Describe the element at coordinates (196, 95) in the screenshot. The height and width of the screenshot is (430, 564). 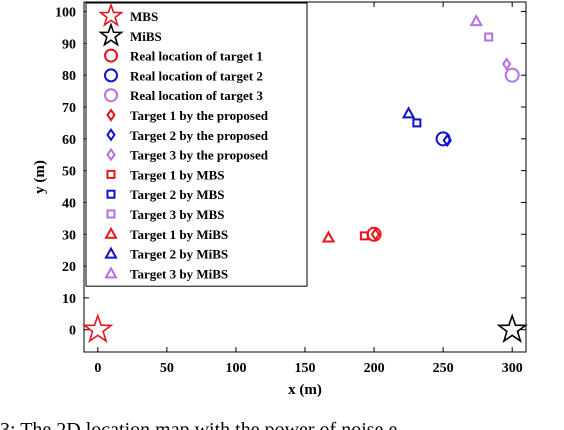
I see `legend-label: Real location of target 3` at that location.